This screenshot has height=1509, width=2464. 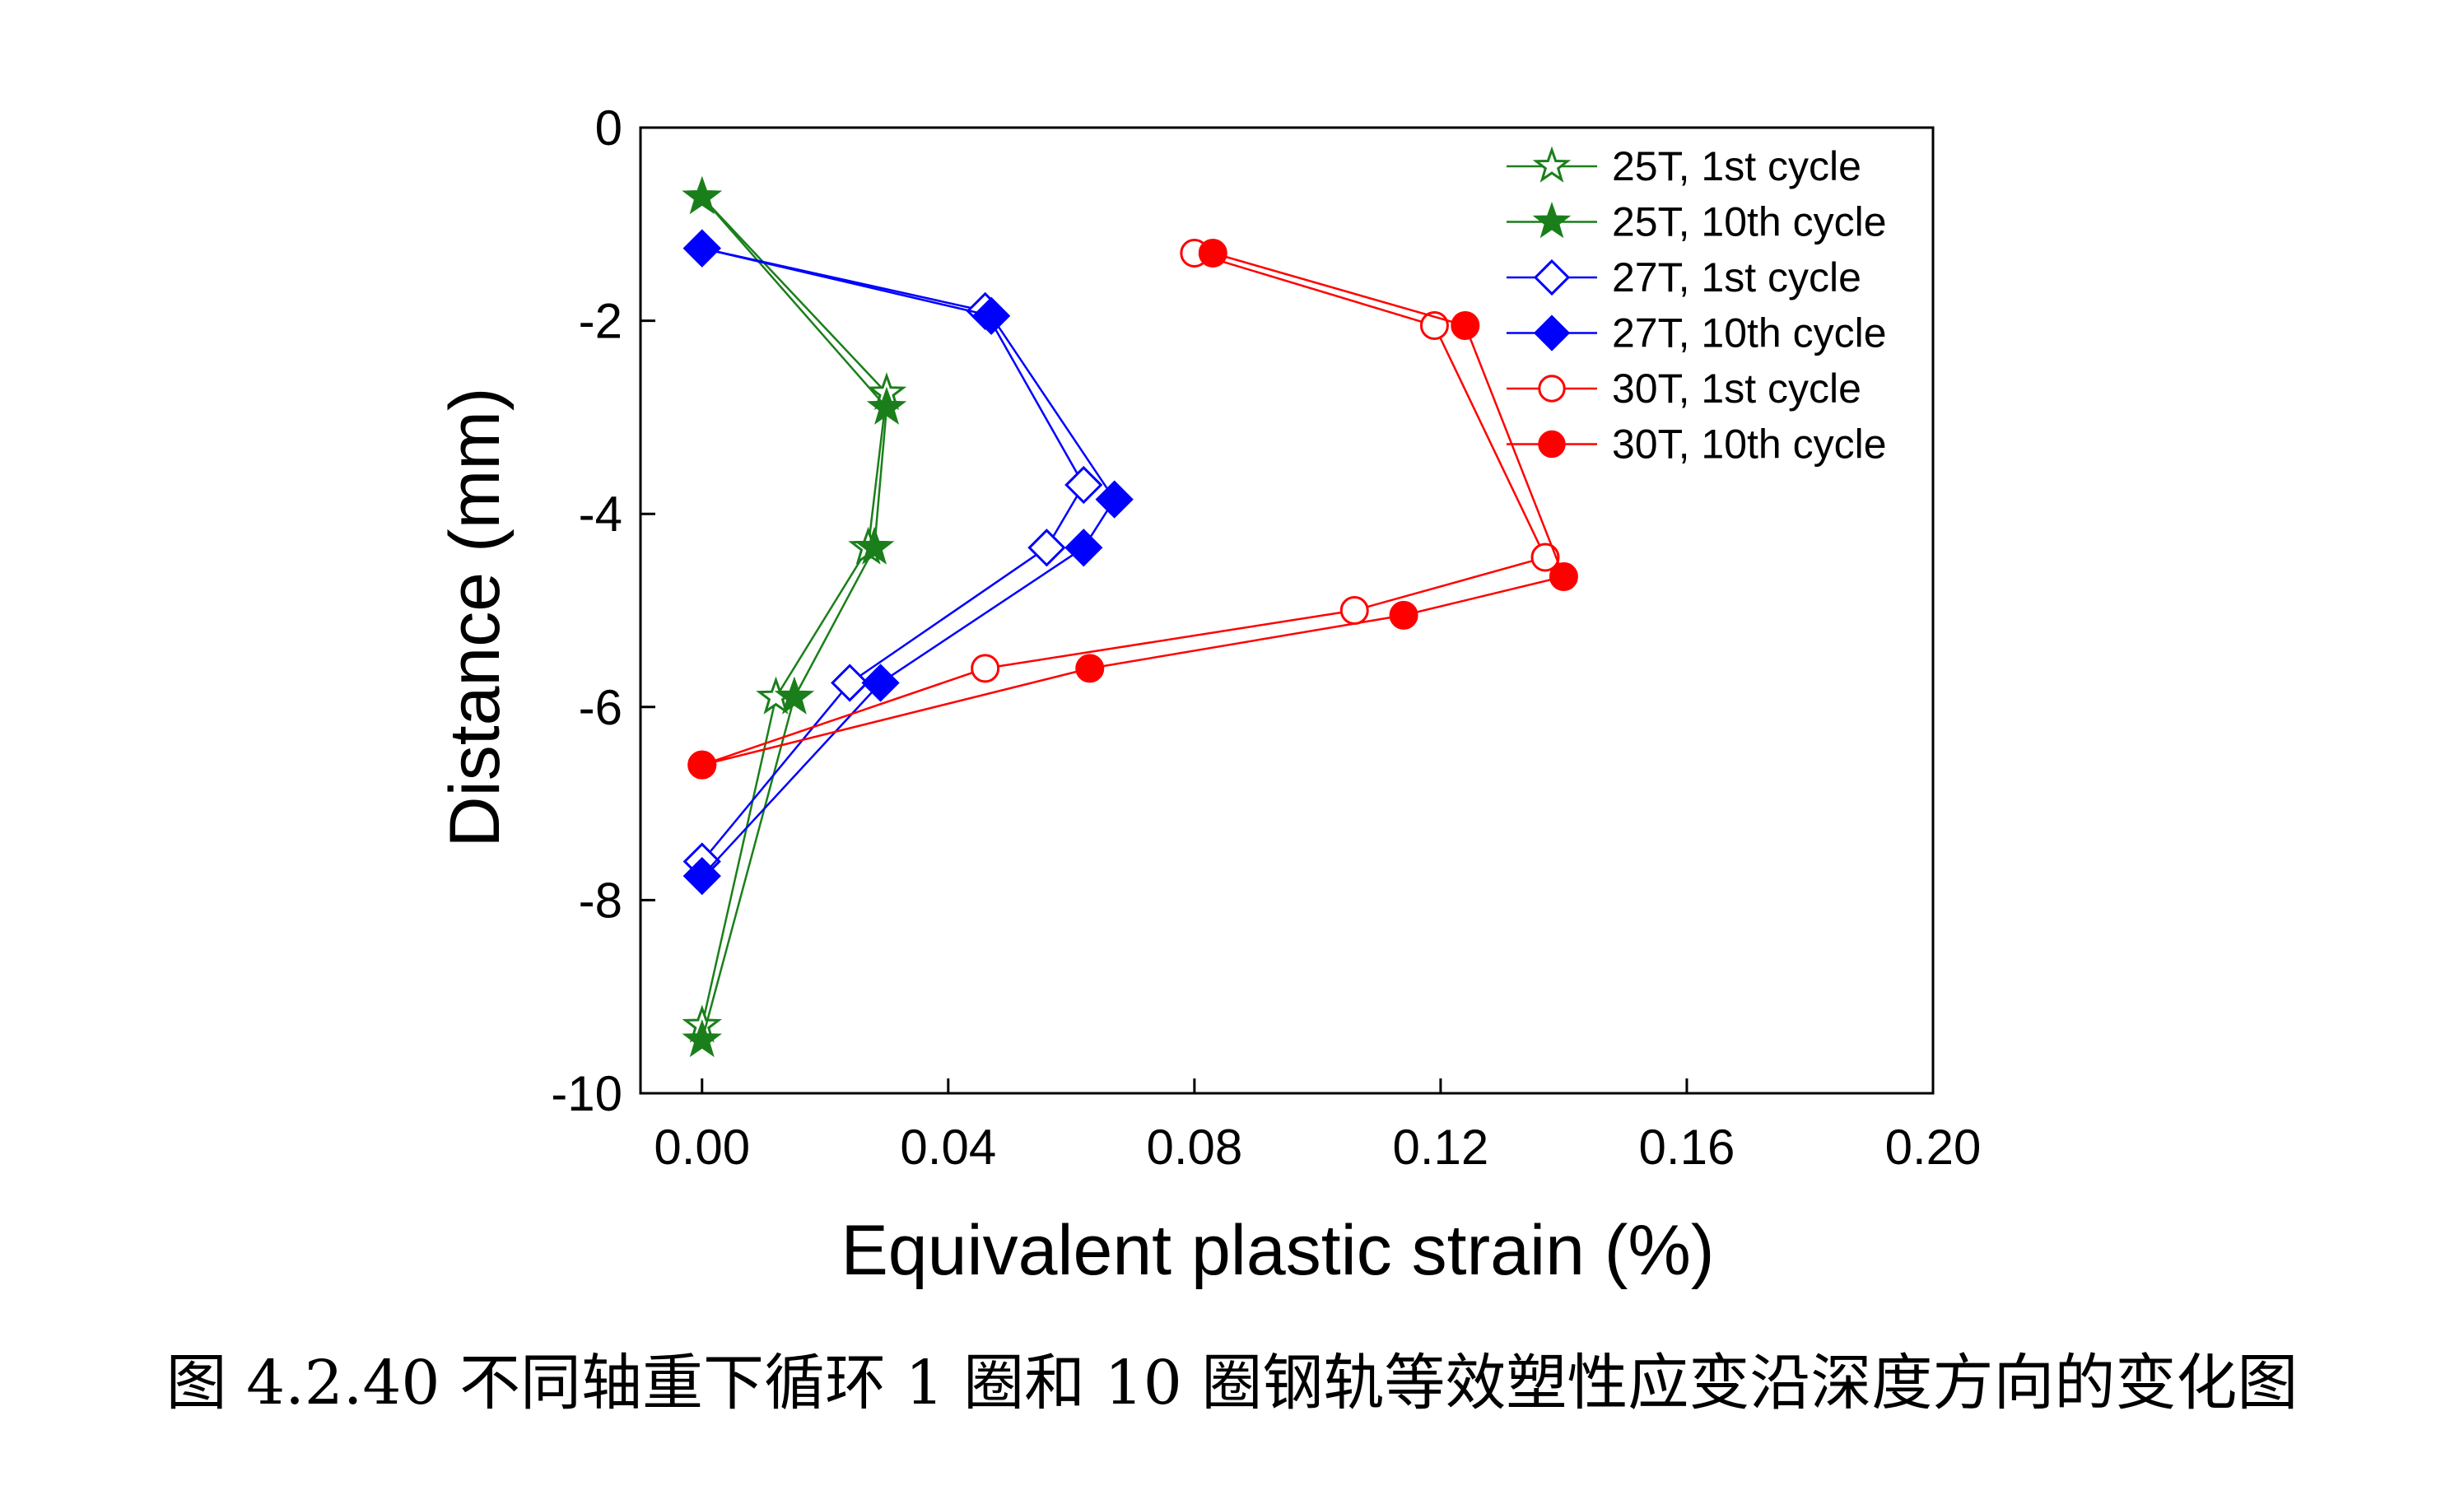 I want to click on y-tick-label: -10, so click(x=586, y=1093).